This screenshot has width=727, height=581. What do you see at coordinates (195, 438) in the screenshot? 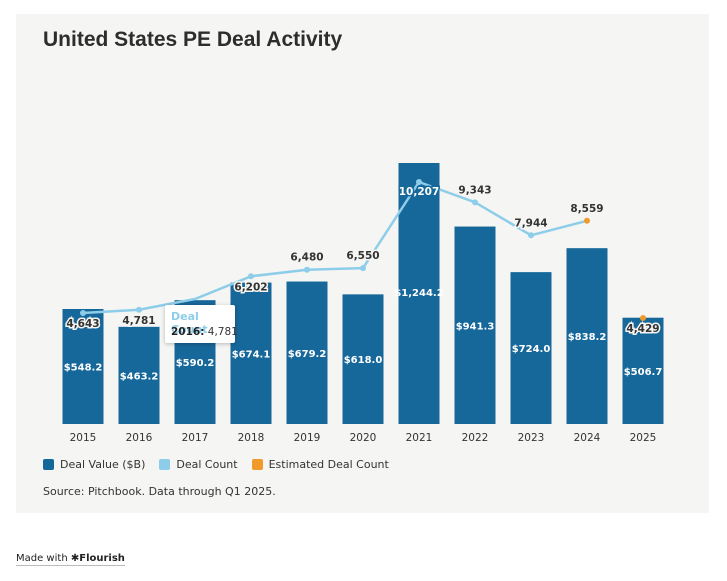
I see `x-tick-2017: 2017` at bounding box center [195, 438].